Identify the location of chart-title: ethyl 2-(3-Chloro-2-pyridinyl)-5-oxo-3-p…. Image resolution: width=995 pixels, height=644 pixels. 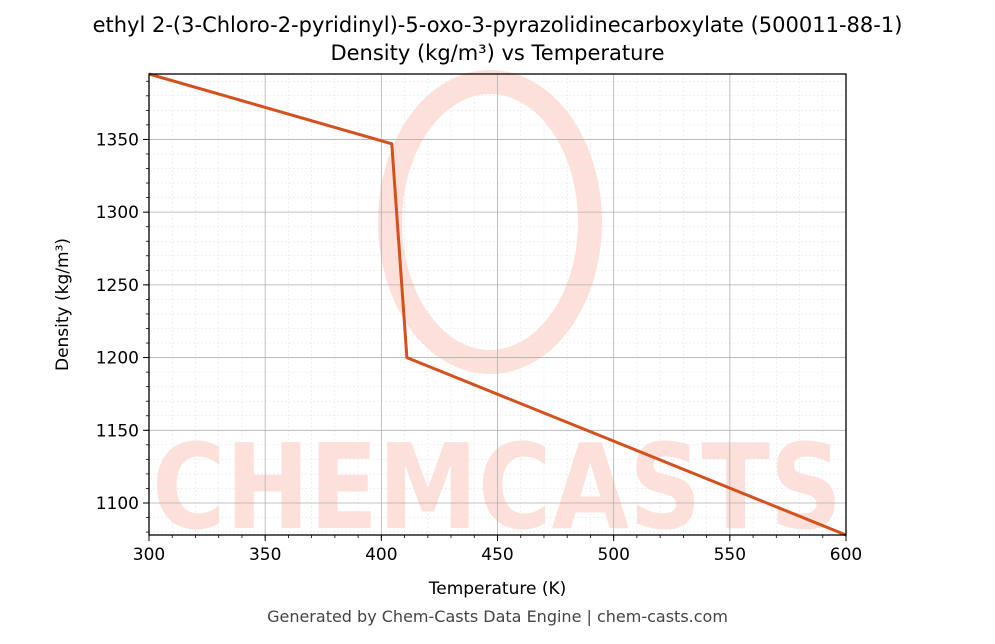
(497, 25).